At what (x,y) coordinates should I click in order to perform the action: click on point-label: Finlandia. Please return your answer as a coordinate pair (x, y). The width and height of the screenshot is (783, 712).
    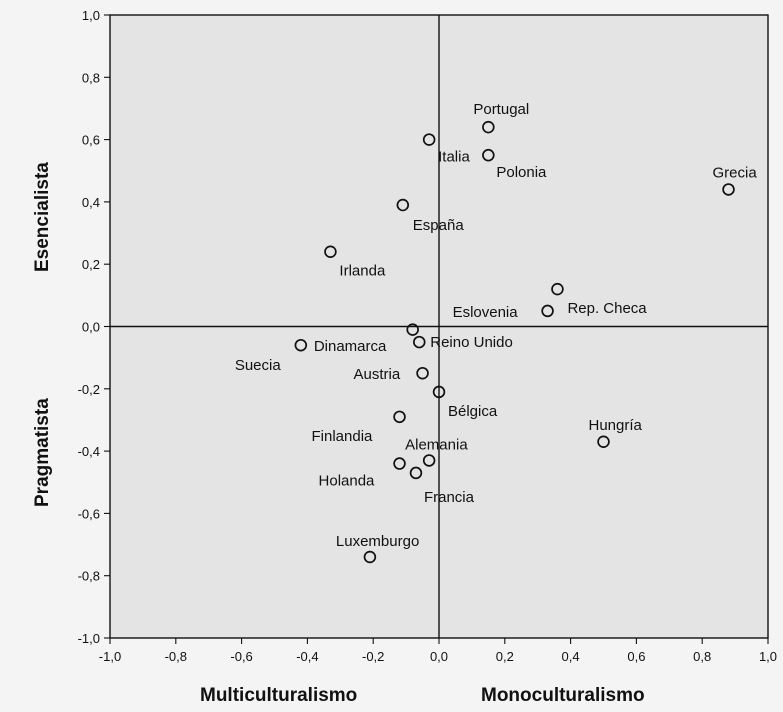
    Looking at the image, I should click on (343, 436).